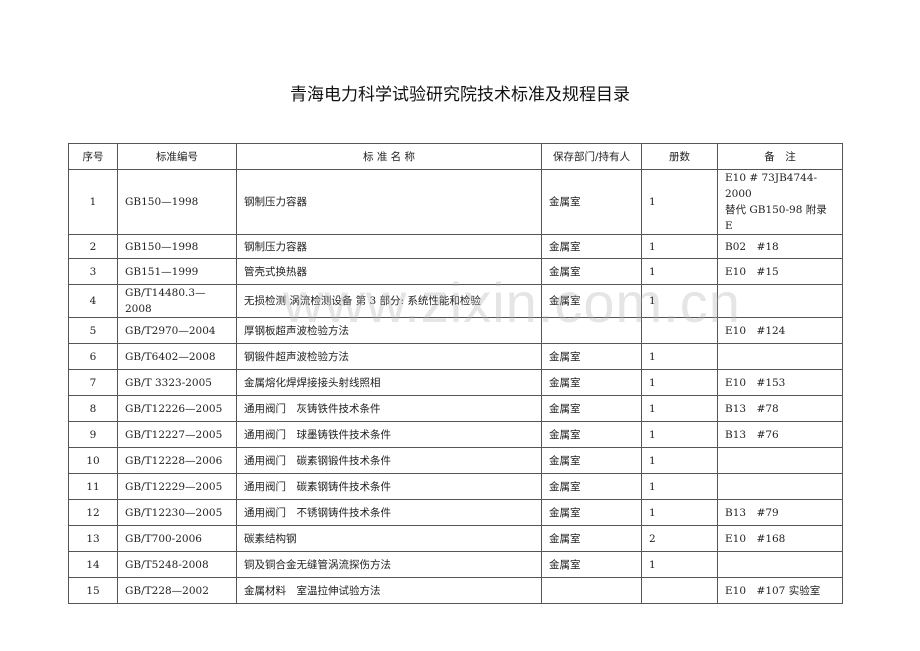 The width and height of the screenshot is (920, 651). What do you see at coordinates (389, 460) in the screenshot?
I see `cell-name: 通用阀门 碳素钢锻件技术条件` at bounding box center [389, 460].